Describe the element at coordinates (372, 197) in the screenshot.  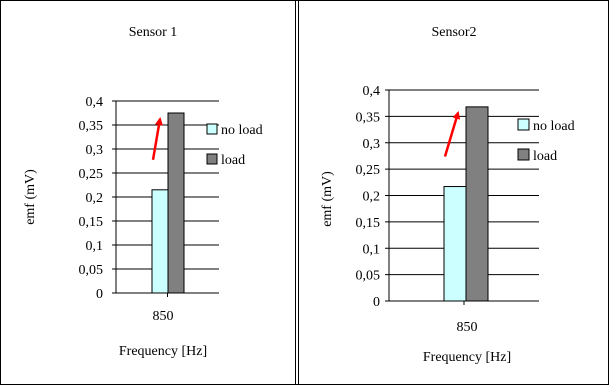
I see `chart2-y-tick-label: 0,2` at that location.